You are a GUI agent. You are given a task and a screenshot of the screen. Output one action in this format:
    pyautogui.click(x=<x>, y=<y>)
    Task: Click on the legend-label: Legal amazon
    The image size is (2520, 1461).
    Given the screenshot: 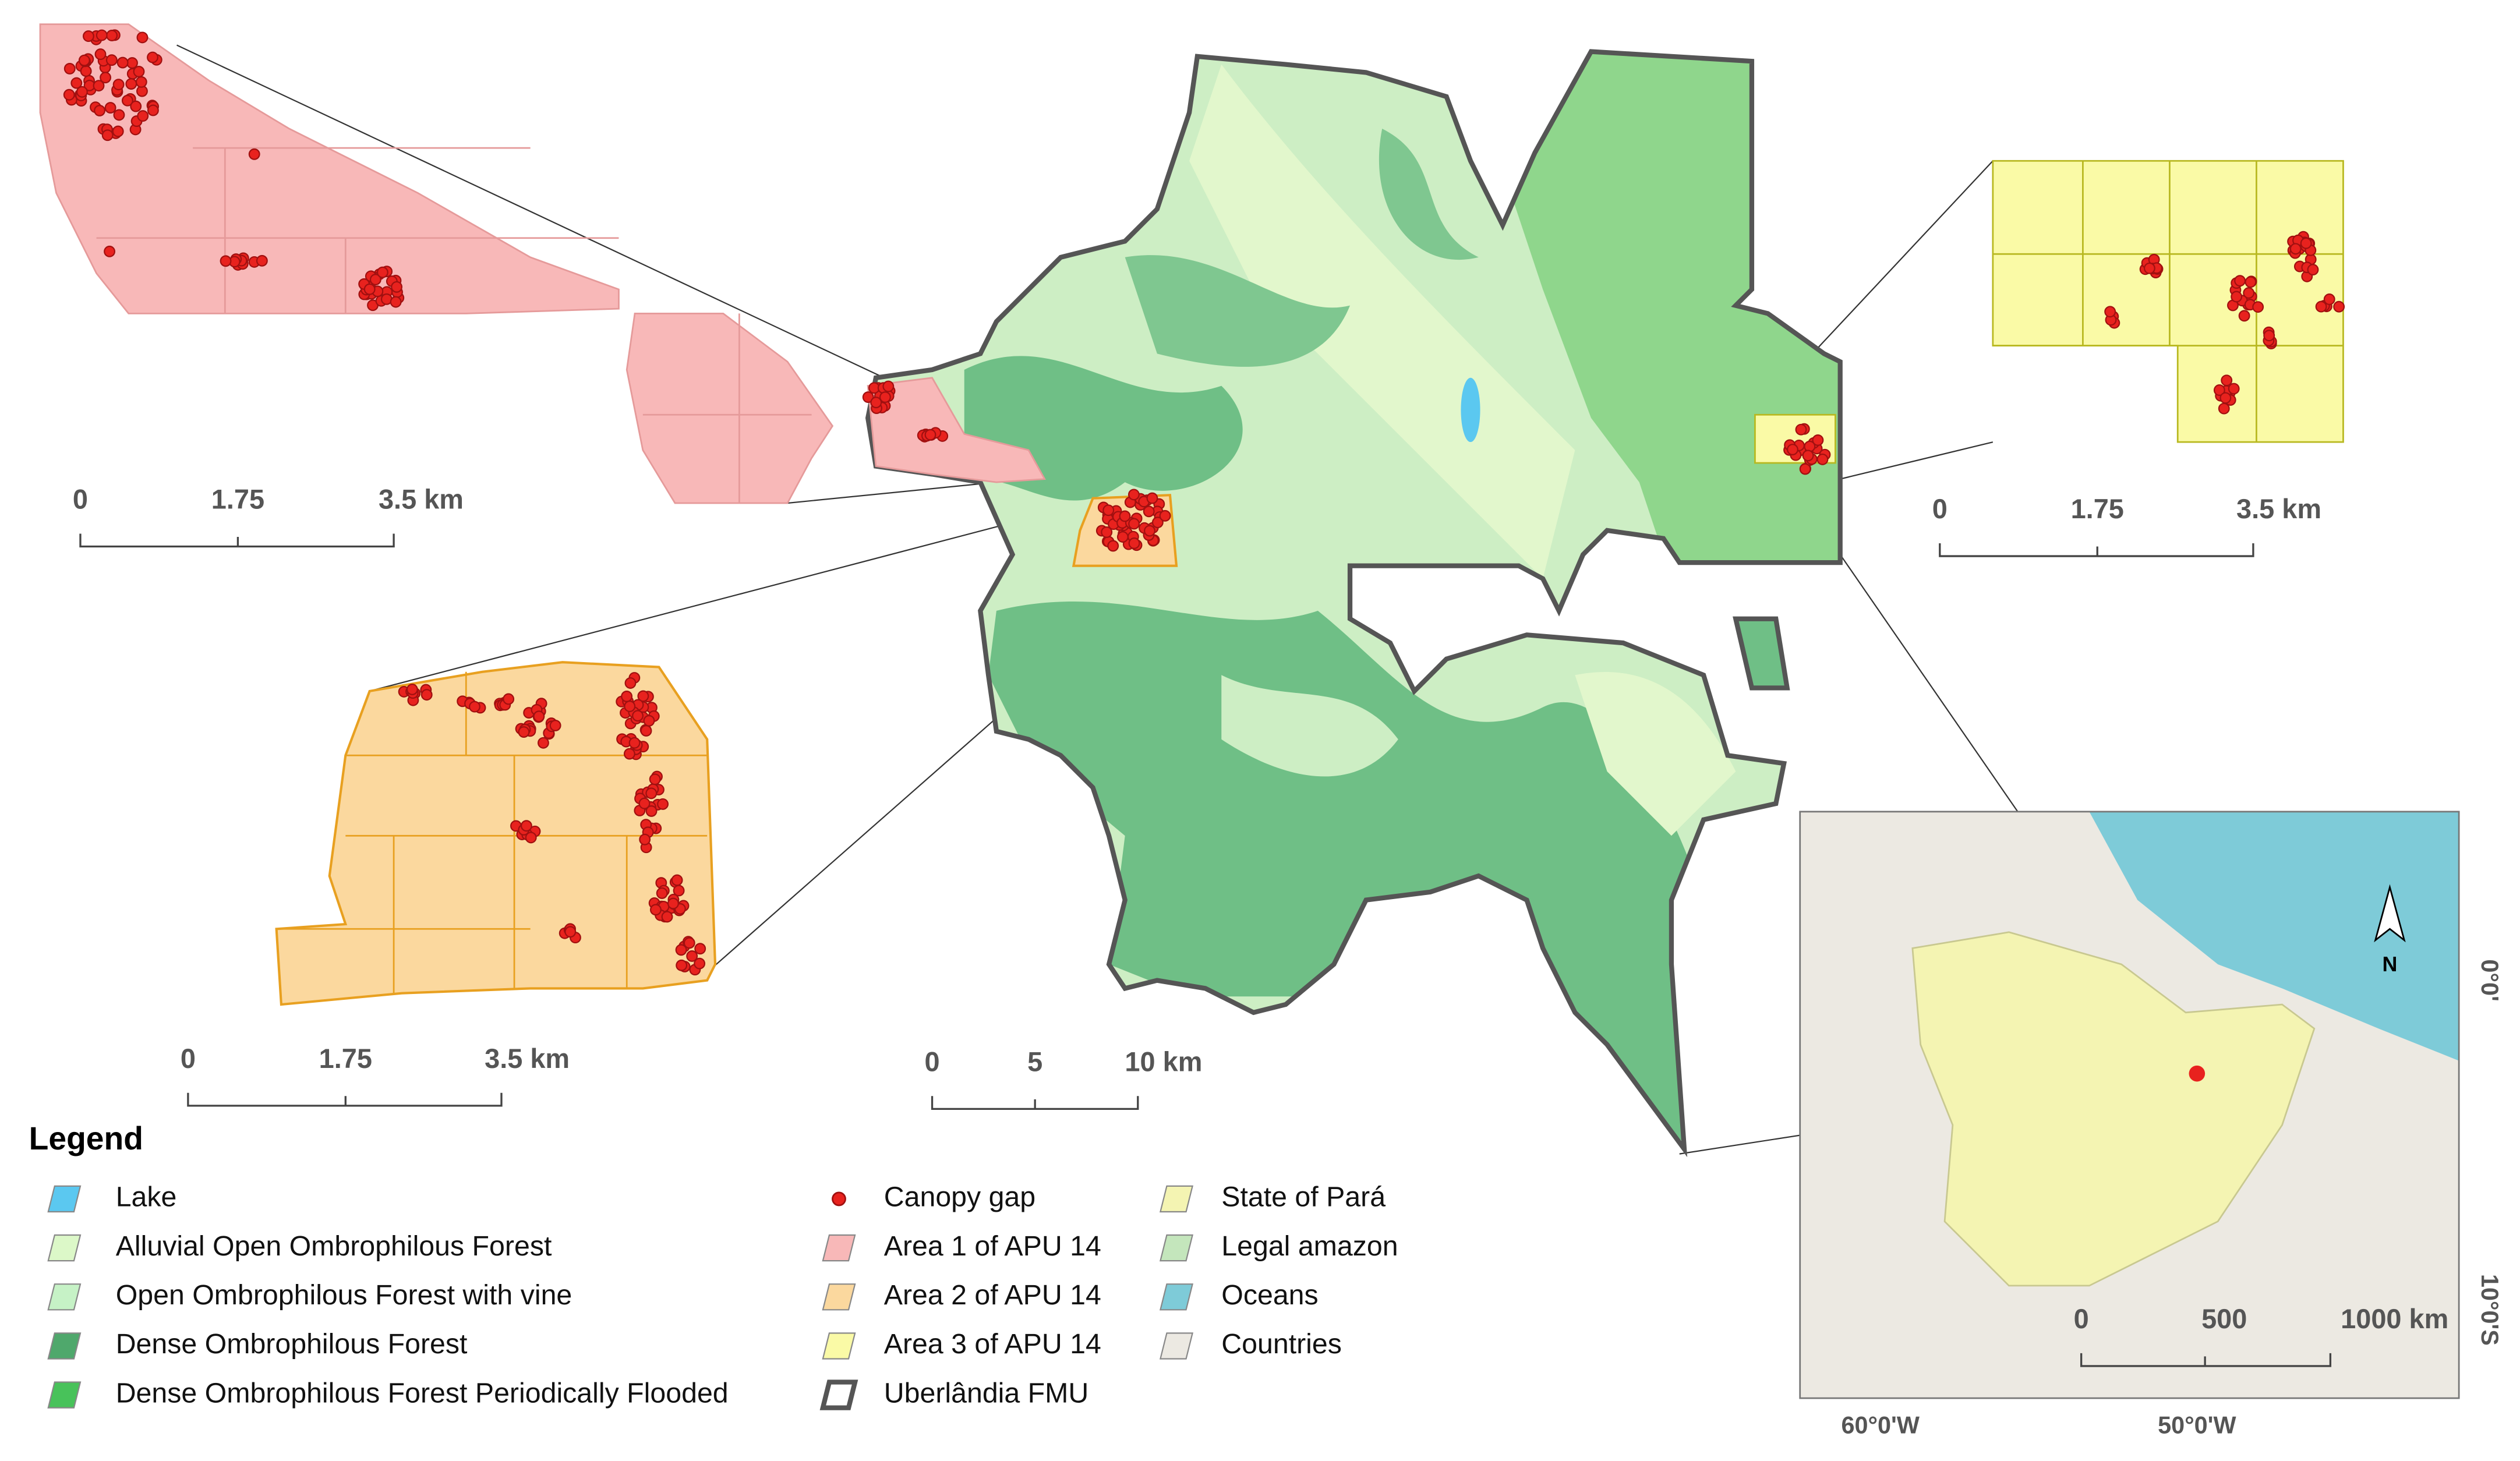 What is the action you would take?
    pyautogui.click(x=1309, y=1246)
    